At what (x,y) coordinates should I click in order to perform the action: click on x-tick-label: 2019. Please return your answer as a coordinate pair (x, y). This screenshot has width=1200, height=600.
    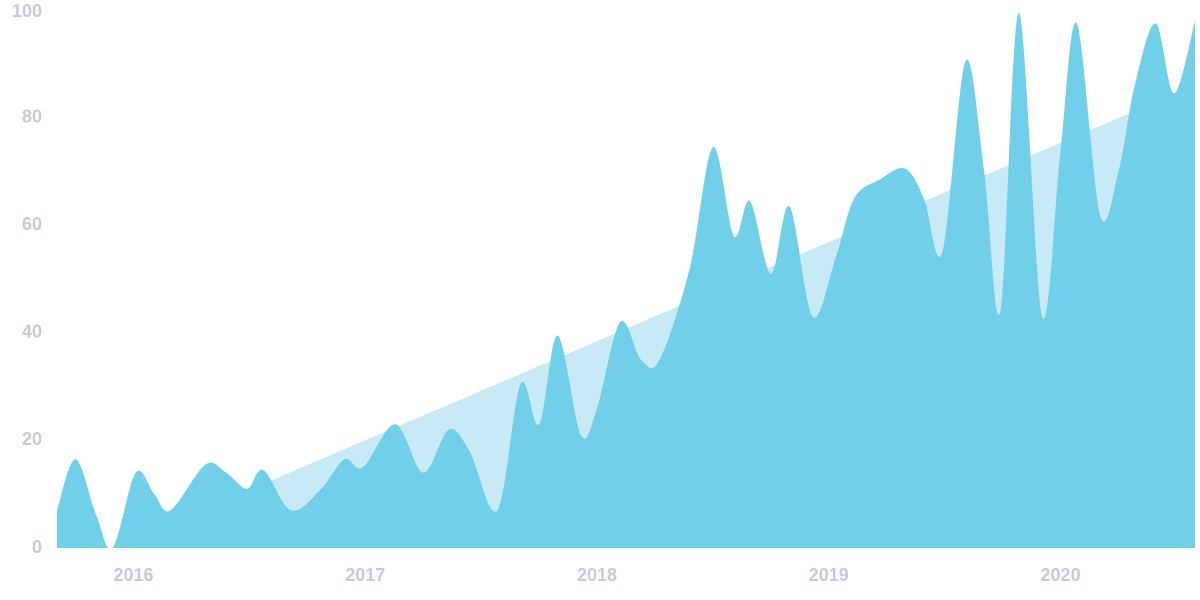
    Looking at the image, I should click on (829, 575).